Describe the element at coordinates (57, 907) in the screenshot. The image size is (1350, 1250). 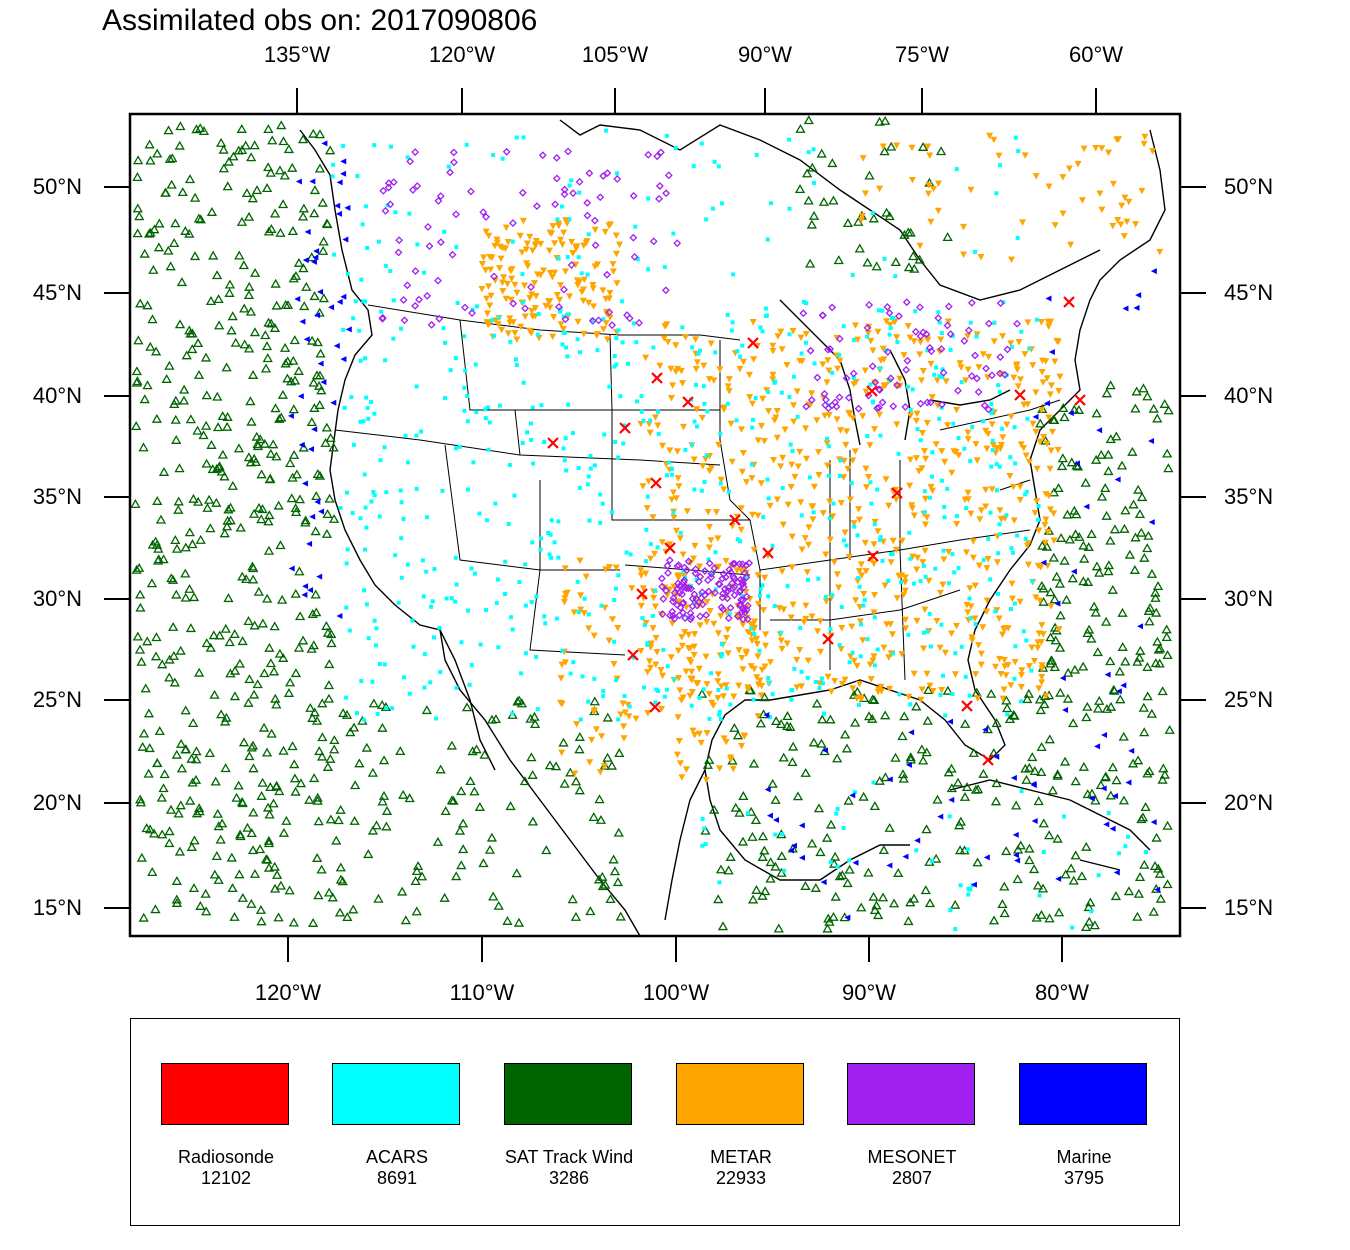
I see `left-tick-label: 15°N` at that location.